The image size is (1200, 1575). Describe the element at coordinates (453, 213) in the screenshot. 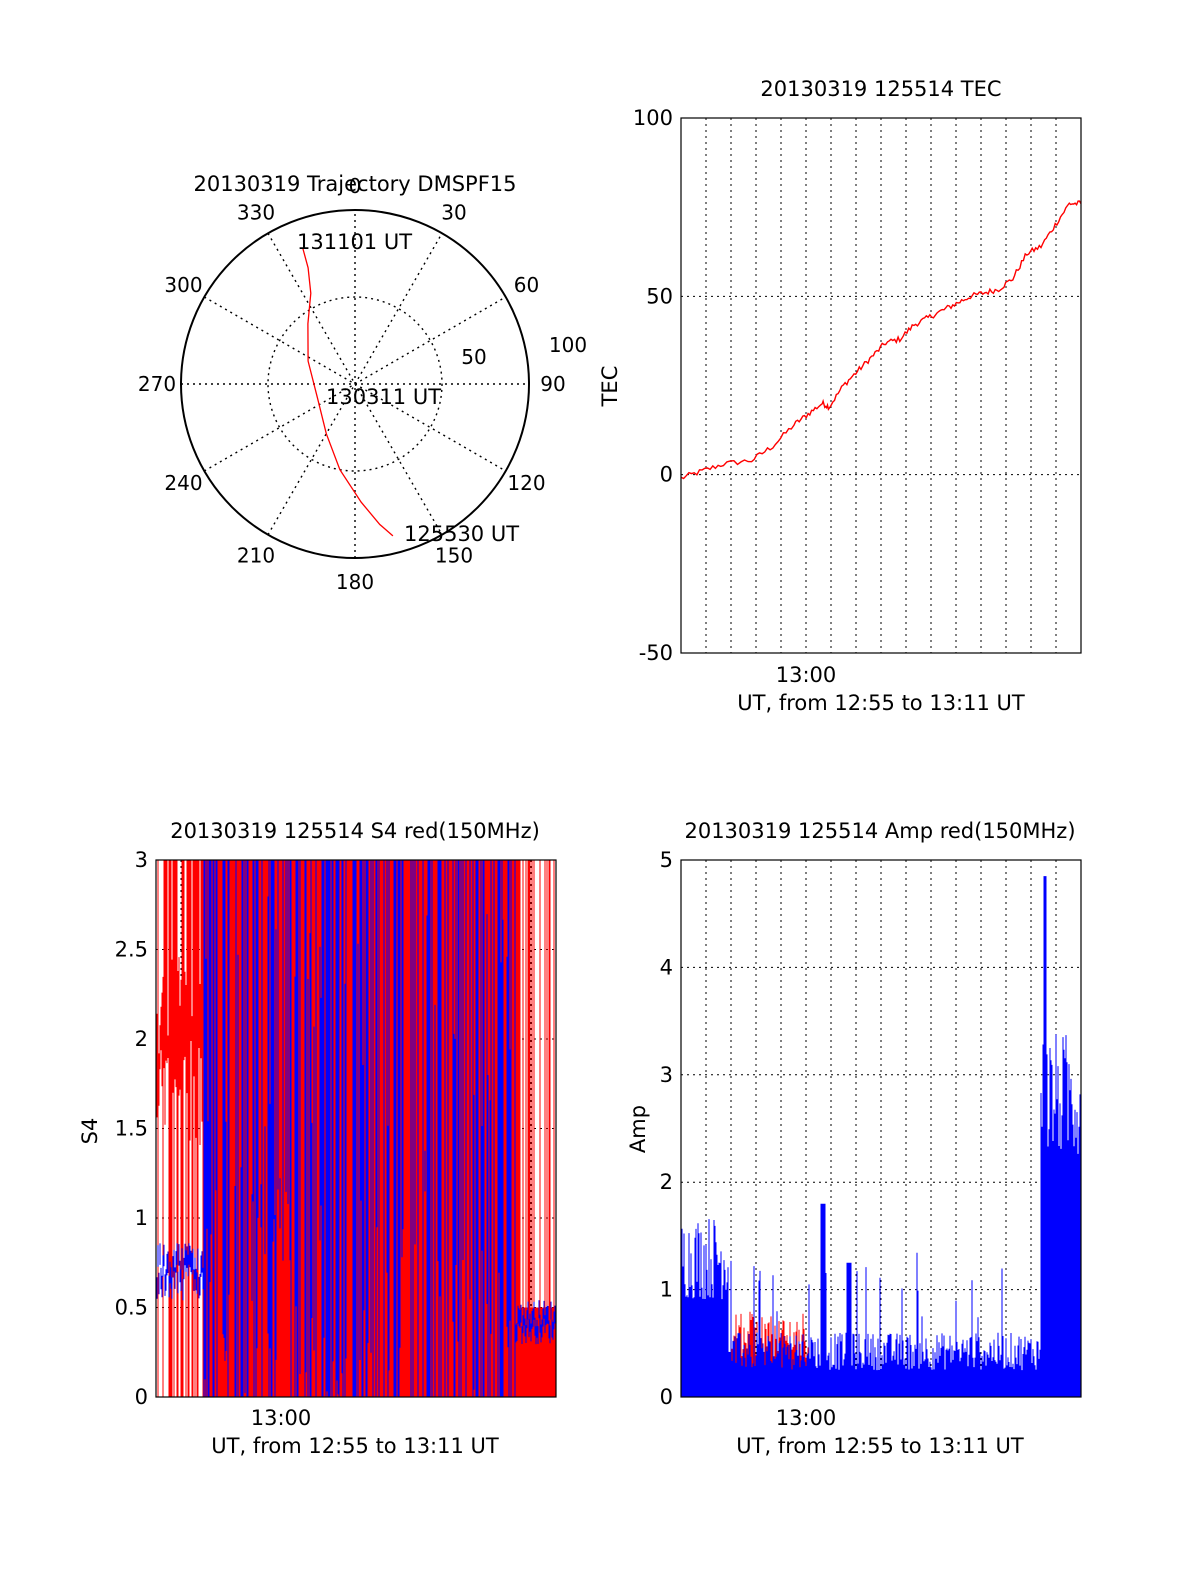

I see `polar-azimuth-label: 30` at that location.